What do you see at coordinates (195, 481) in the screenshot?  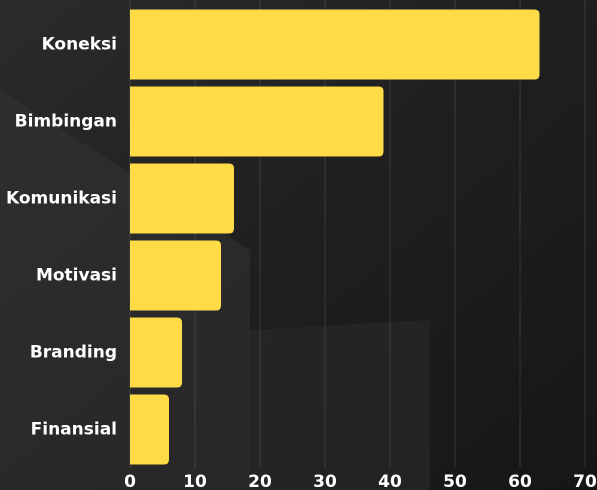 I see `x-tick-label: 10` at bounding box center [195, 481].